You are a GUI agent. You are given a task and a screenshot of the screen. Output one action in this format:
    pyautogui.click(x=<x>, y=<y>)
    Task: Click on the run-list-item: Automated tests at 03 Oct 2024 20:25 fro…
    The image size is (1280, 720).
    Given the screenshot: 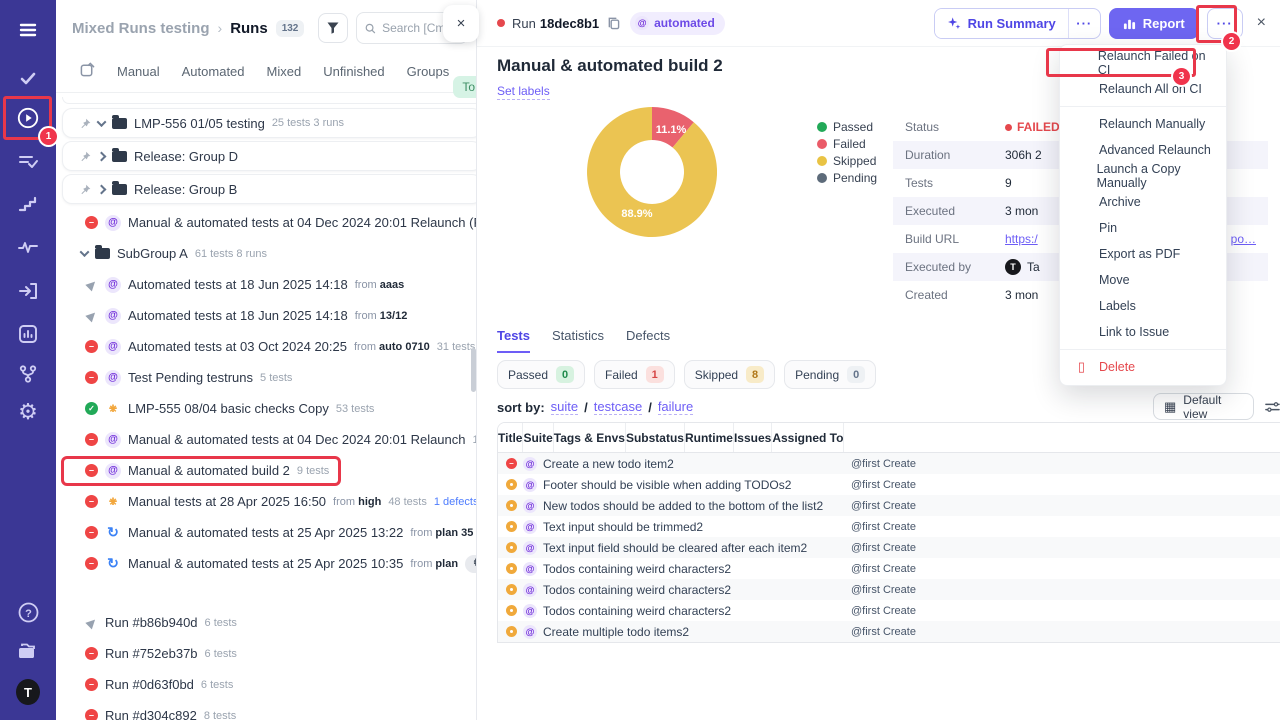 What is the action you would take?
    pyautogui.click(x=266, y=346)
    